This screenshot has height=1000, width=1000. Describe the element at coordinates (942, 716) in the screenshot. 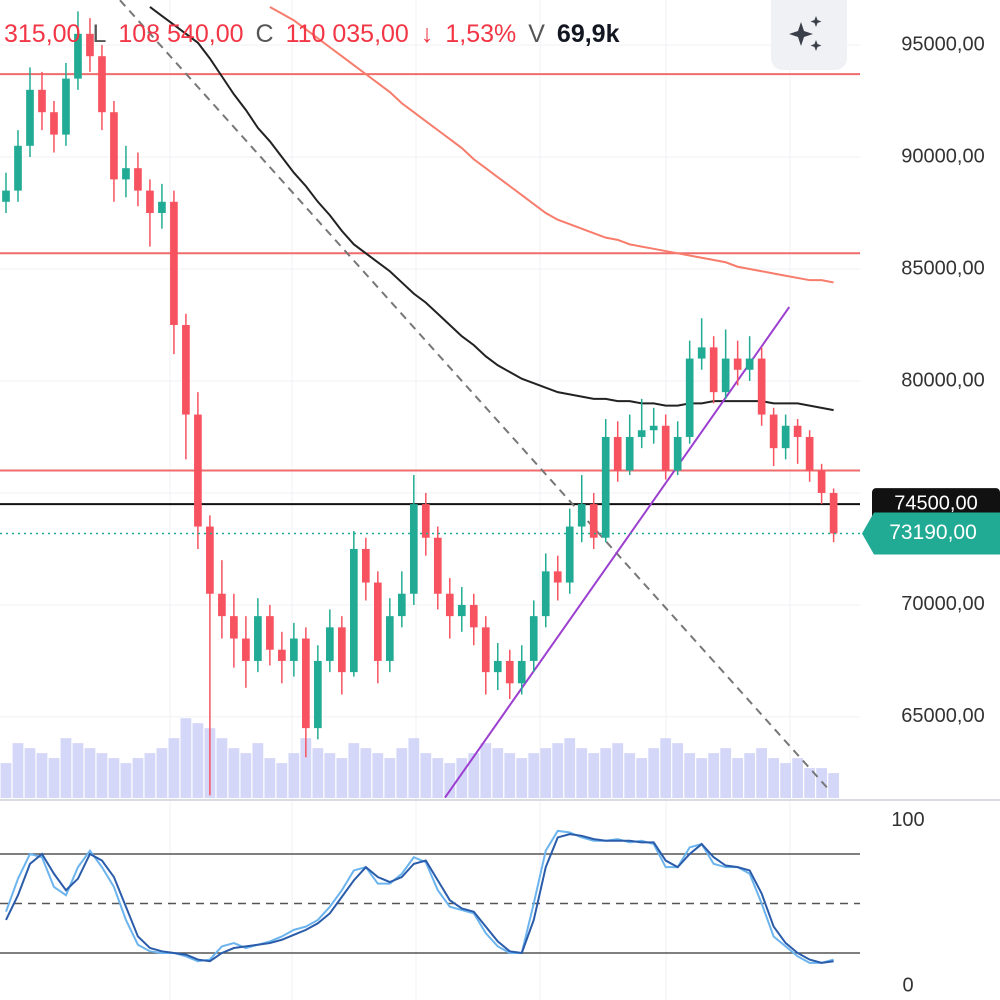

I see `y-tick-label: 65000,00` at that location.